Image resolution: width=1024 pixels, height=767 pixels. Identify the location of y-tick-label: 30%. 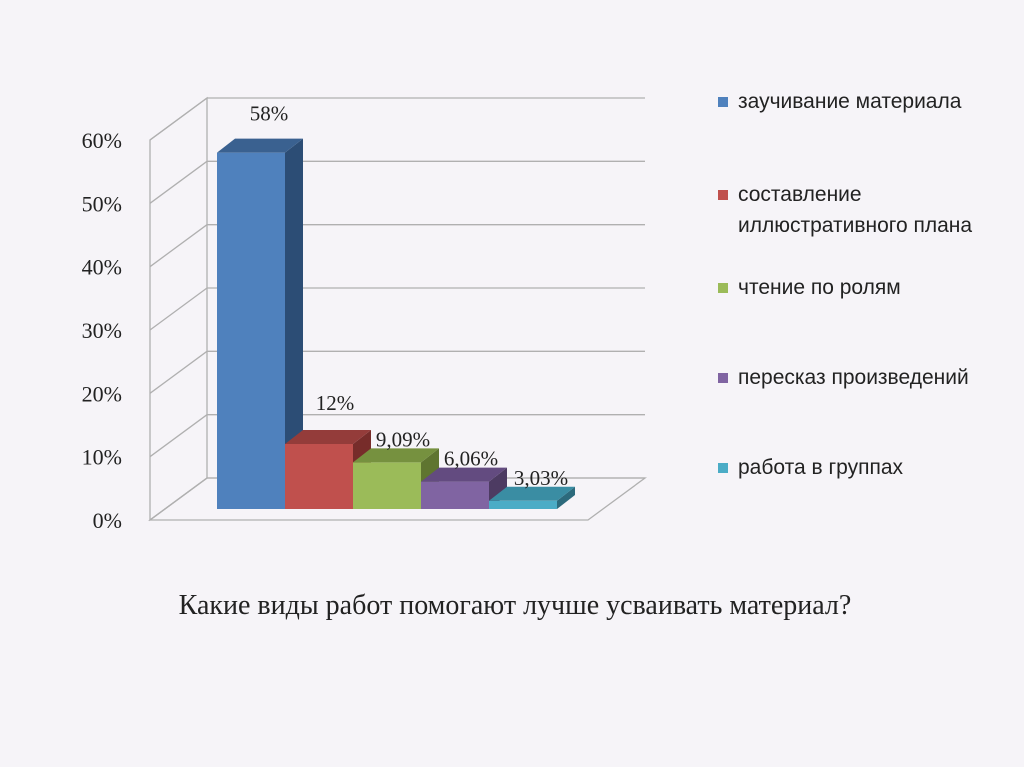
(102, 330).